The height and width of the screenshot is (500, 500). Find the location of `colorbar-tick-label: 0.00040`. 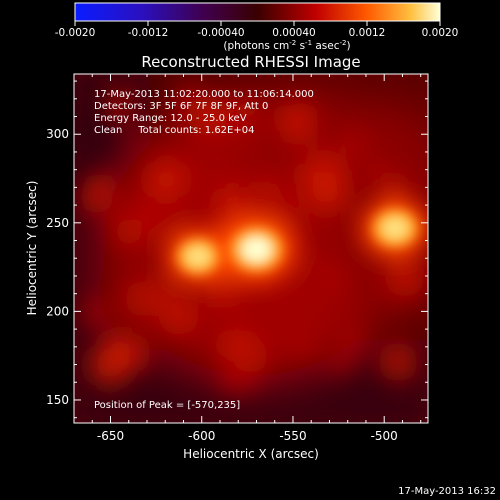

colorbar-tick-label: 0.00040 is located at coordinates (293, 33).